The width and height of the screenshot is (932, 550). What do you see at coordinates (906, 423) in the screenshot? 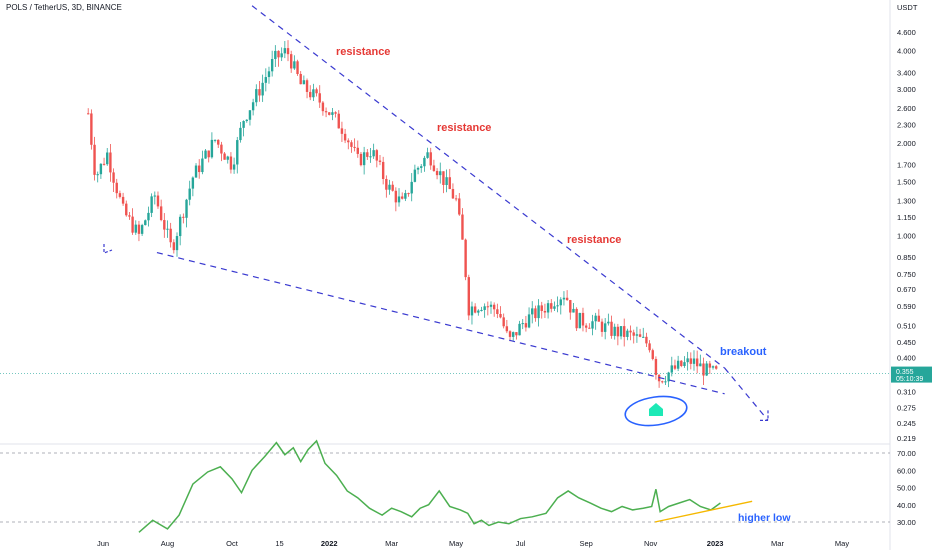
I see `y-tick-label: 0.245` at bounding box center [906, 423].